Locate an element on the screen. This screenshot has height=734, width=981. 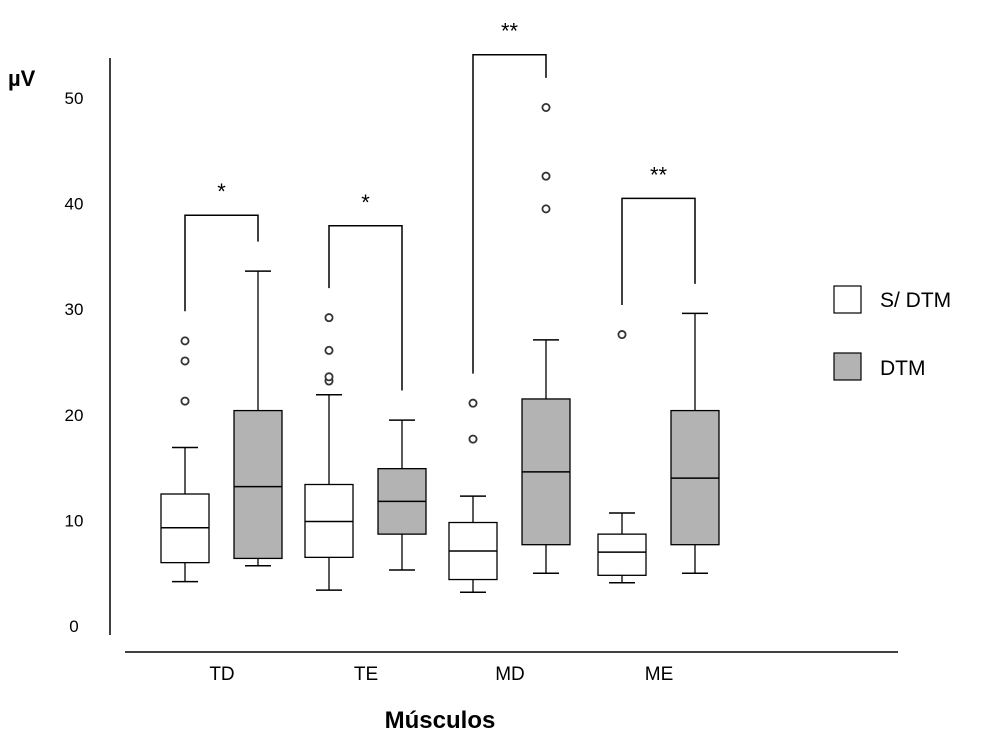
box-me-dtm is located at coordinates (695, 443).